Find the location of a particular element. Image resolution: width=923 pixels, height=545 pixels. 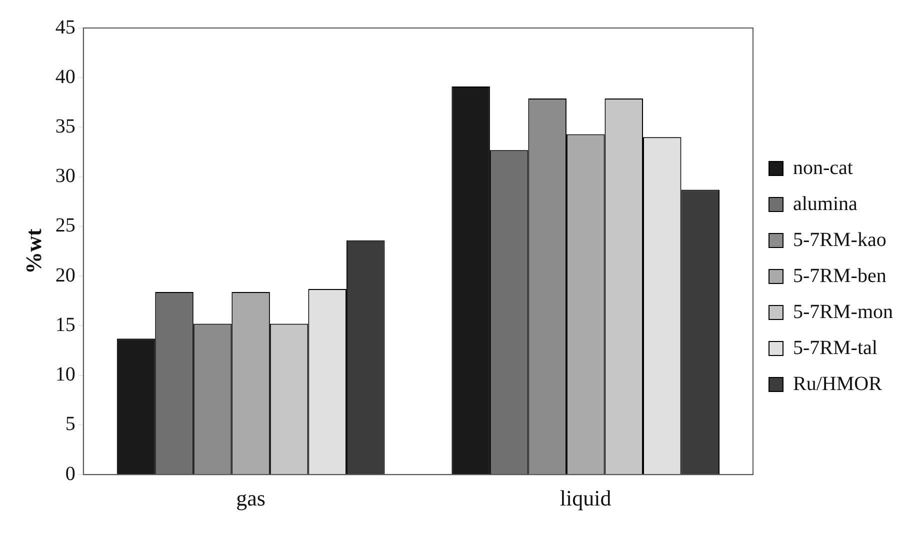

legend-label: 5-7RM-ben is located at coordinates (839, 275).